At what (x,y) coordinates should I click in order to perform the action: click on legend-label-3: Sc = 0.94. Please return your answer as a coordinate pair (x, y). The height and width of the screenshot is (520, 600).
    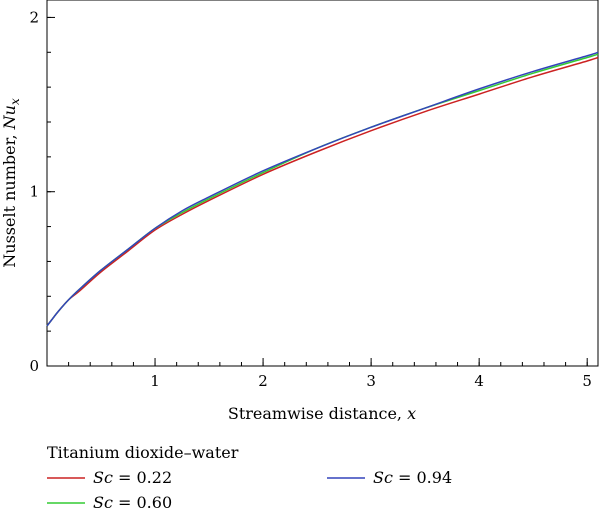
    Looking at the image, I should click on (412, 477).